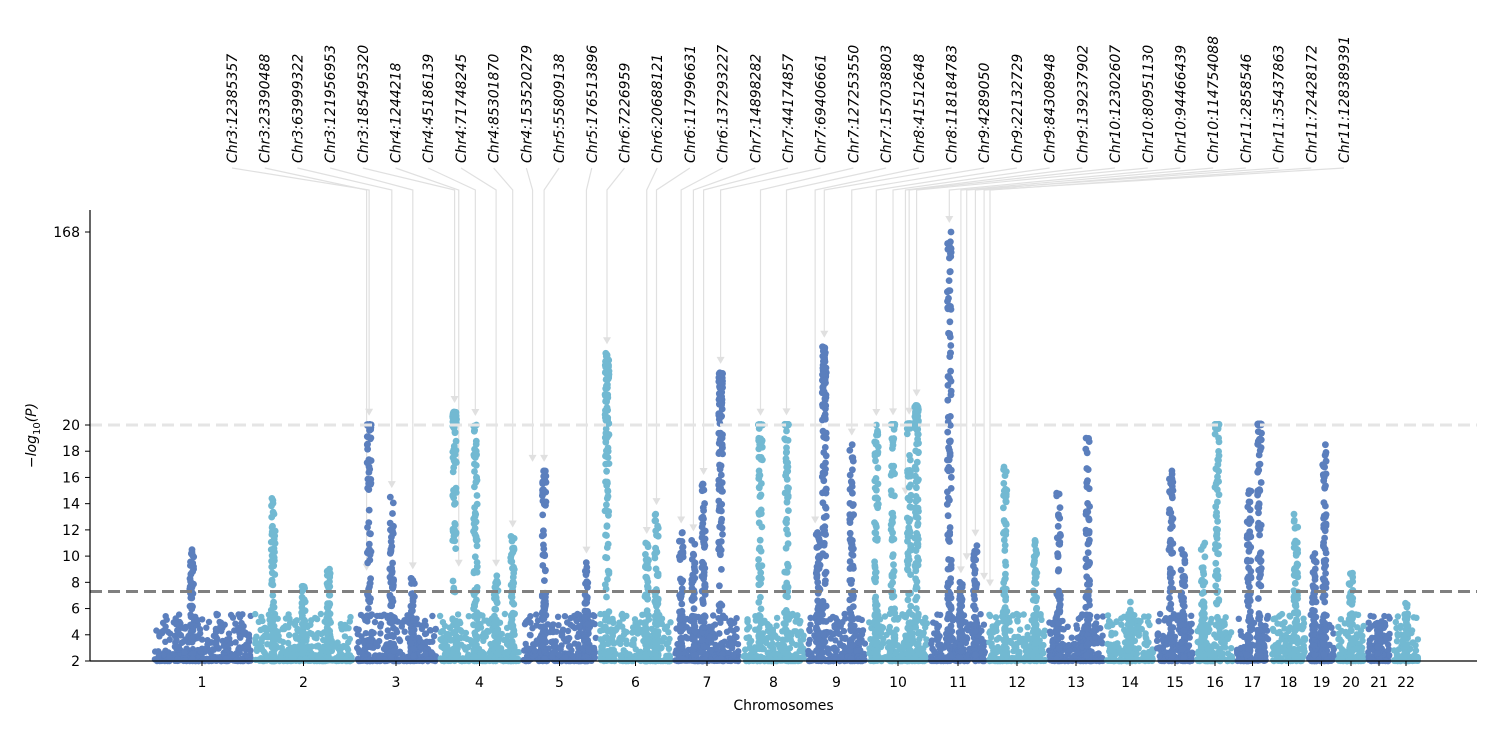 The image size is (1502, 730). I want to click on annotation-label: Chr7:44174857, so click(789, 108).